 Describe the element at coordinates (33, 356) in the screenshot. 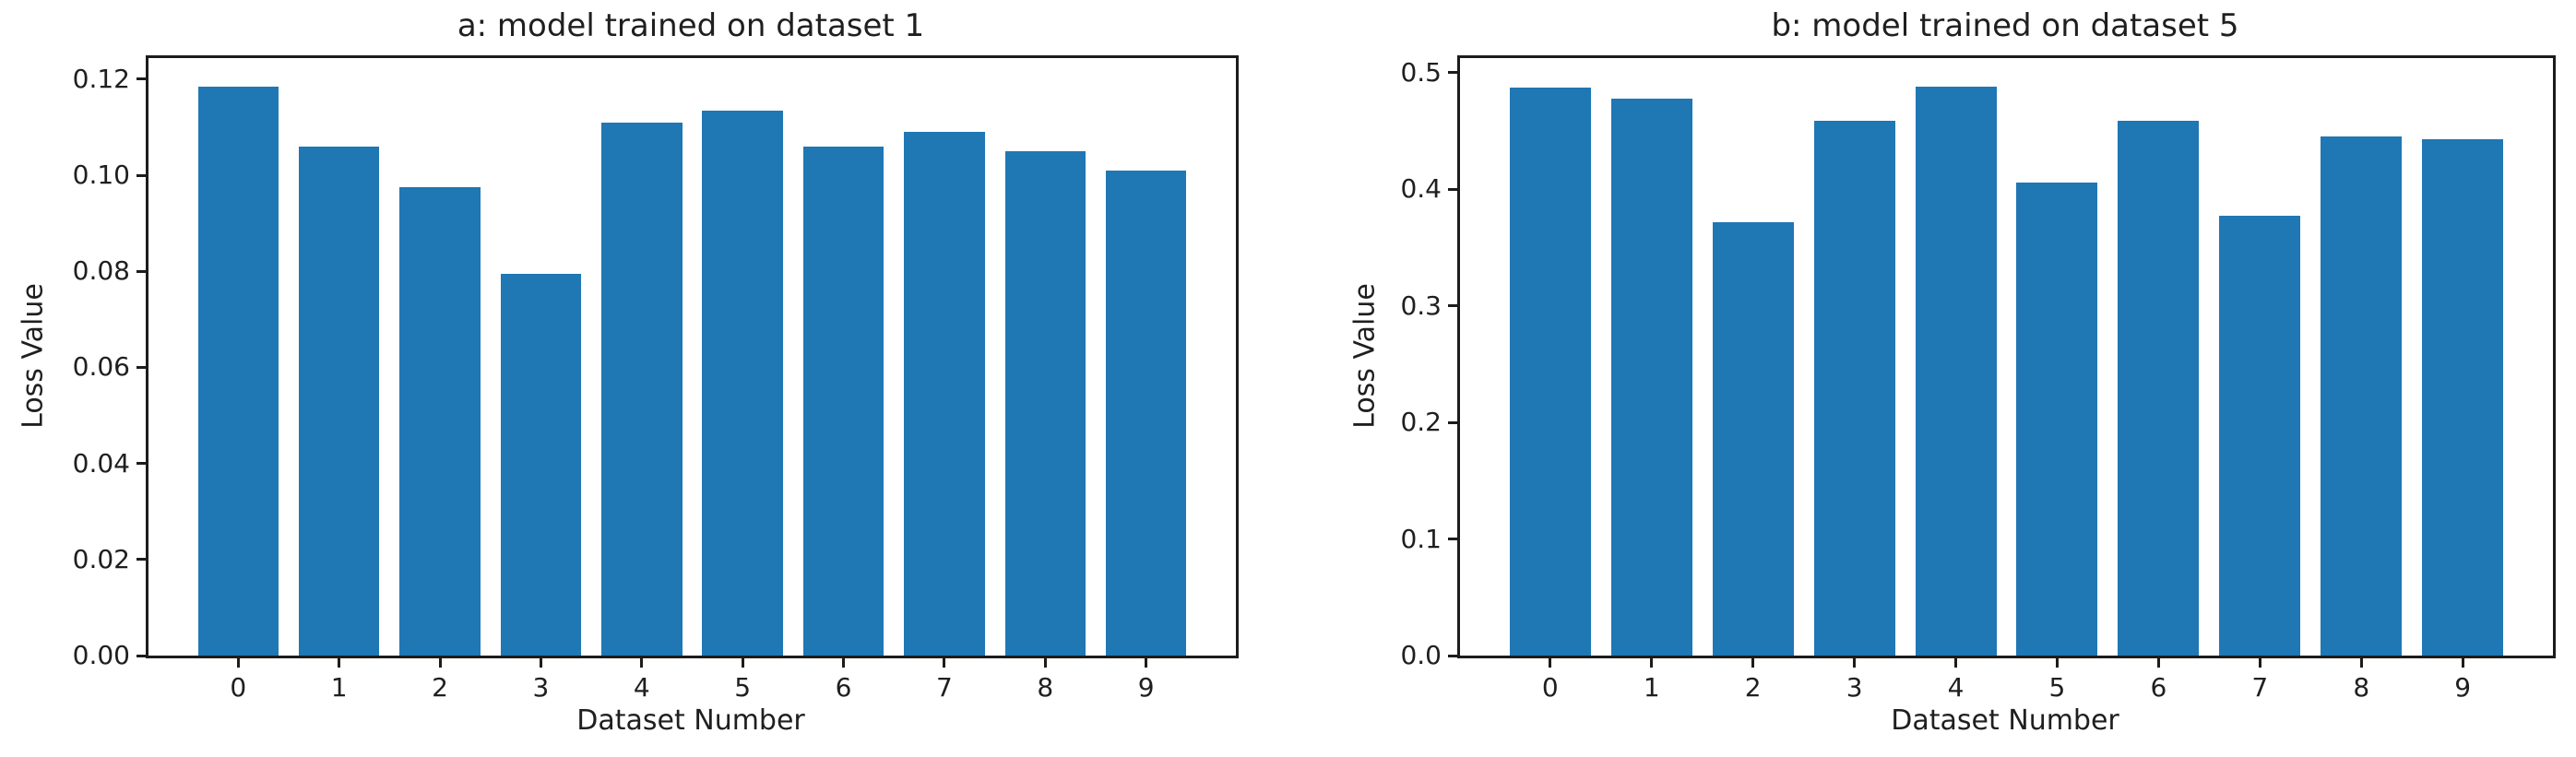

I see `chart-a-y-axis-label: Loss Value` at that location.